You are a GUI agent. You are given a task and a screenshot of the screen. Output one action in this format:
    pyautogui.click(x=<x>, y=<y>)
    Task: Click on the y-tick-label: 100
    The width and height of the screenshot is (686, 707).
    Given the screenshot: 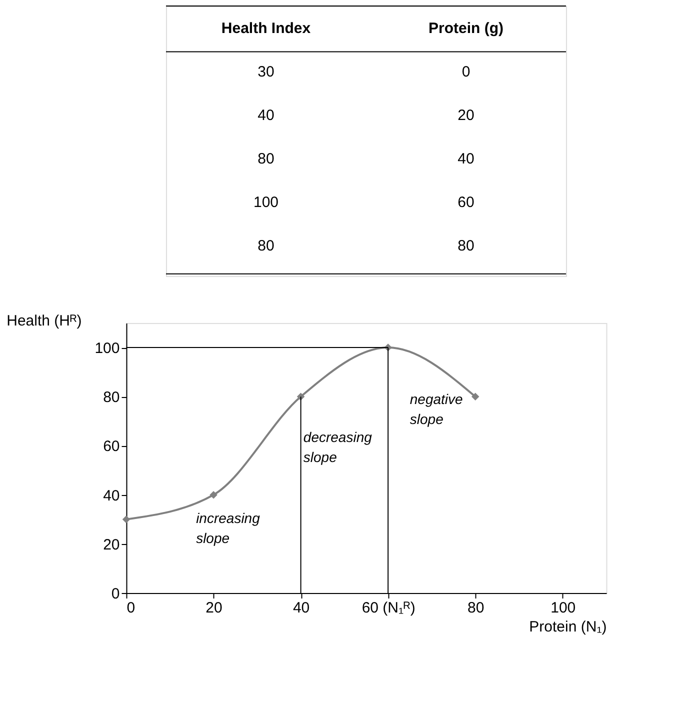 What is the action you would take?
    pyautogui.click(x=107, y=349)
    